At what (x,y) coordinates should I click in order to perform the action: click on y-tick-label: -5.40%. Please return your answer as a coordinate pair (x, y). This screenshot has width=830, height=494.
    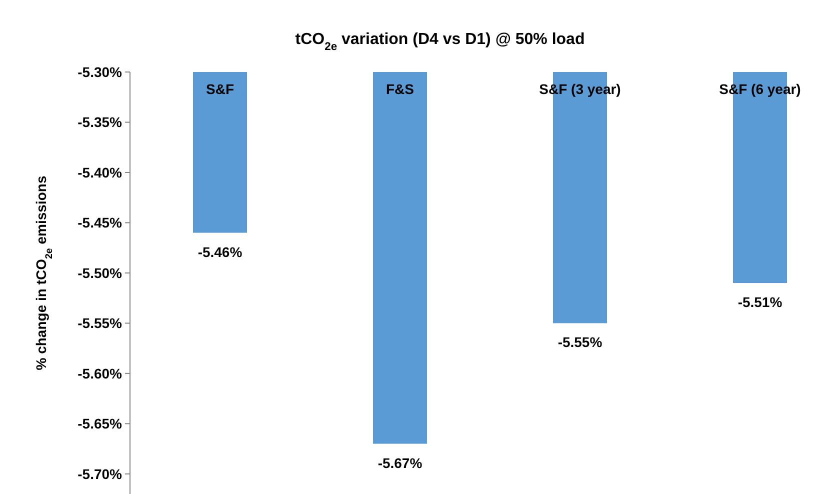
    Looking at the image, I should click on (100, 172).